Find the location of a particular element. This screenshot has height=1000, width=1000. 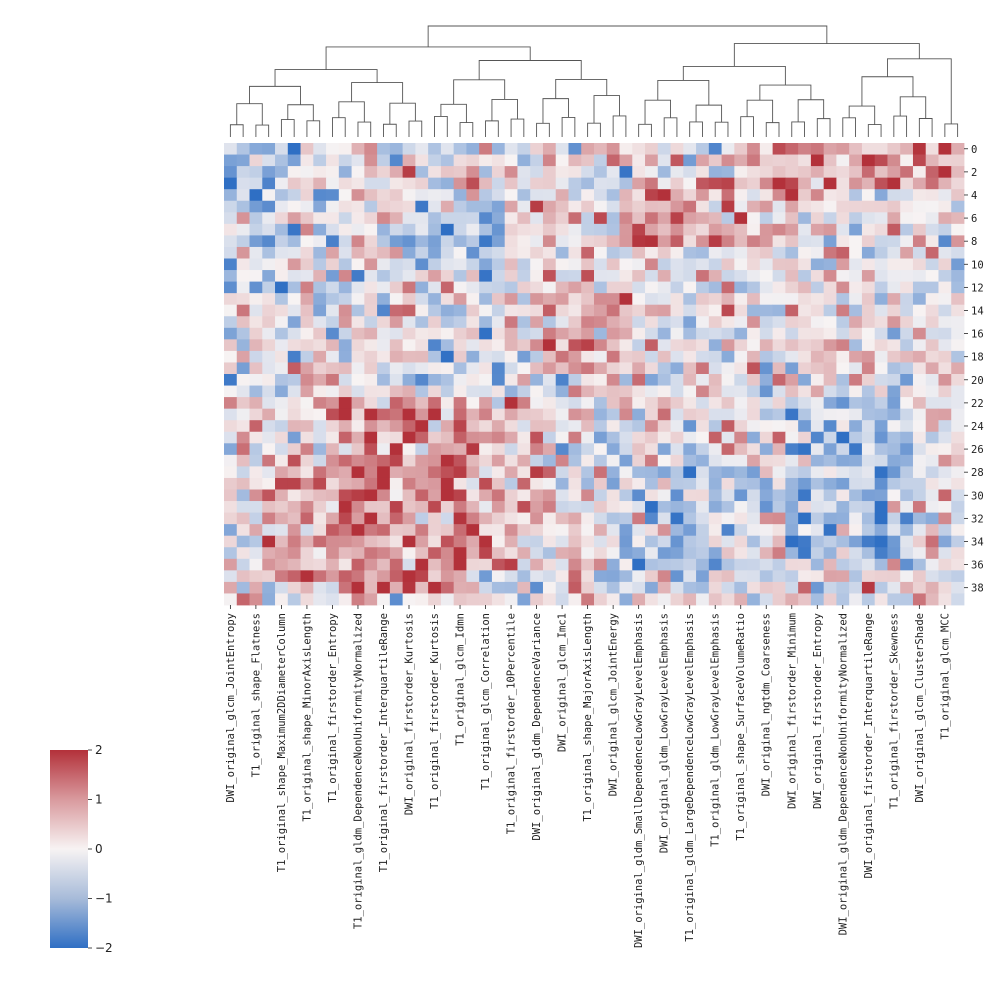

column-tick-label: T1_original_shape_MinorAxisLength is located at coordinates (307, 717).